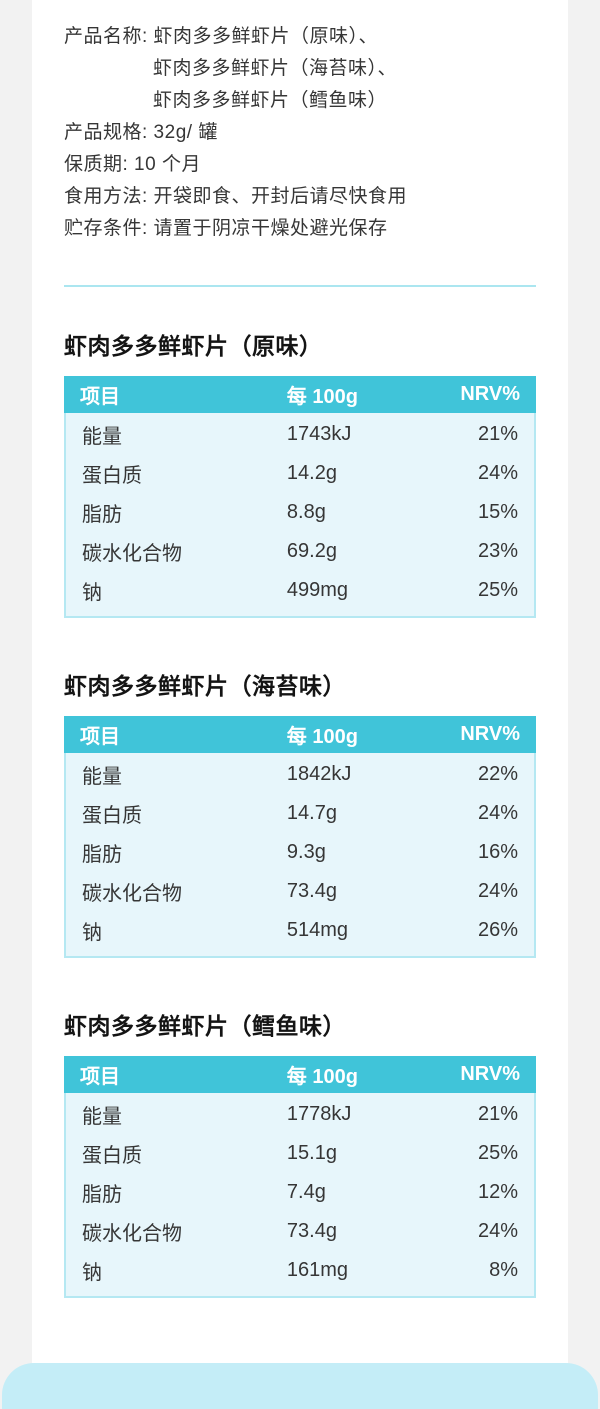  I want to click on storage-line: 贮存条件: 请置于阴凉干燥处避光保存, so click(226, 228).